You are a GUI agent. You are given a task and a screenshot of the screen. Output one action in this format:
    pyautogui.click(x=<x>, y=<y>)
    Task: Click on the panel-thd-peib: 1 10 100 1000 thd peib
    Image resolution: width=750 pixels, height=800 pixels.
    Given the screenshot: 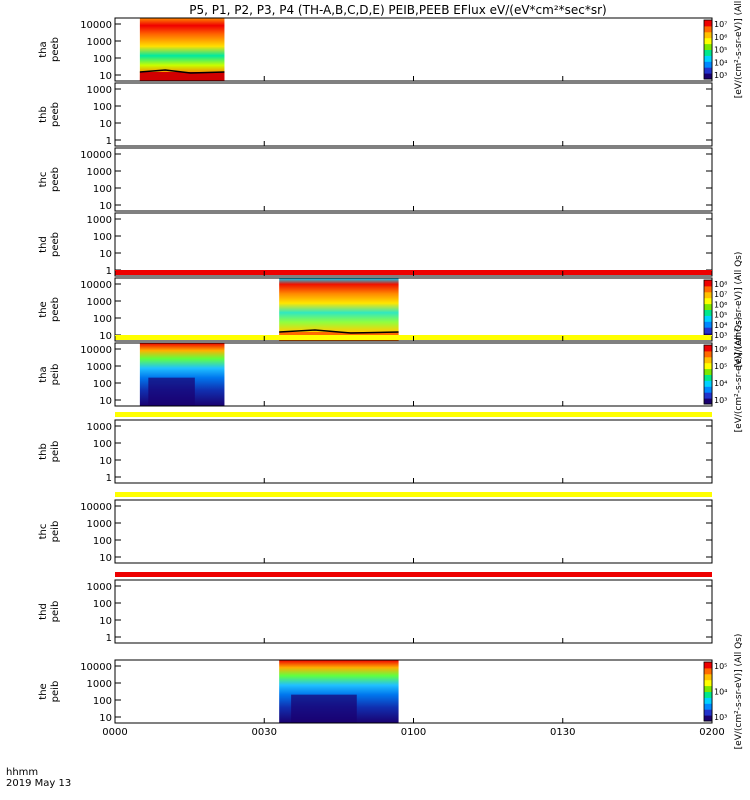 What is the action you would take?
    pyautogui.click(x=375, y=608)
    